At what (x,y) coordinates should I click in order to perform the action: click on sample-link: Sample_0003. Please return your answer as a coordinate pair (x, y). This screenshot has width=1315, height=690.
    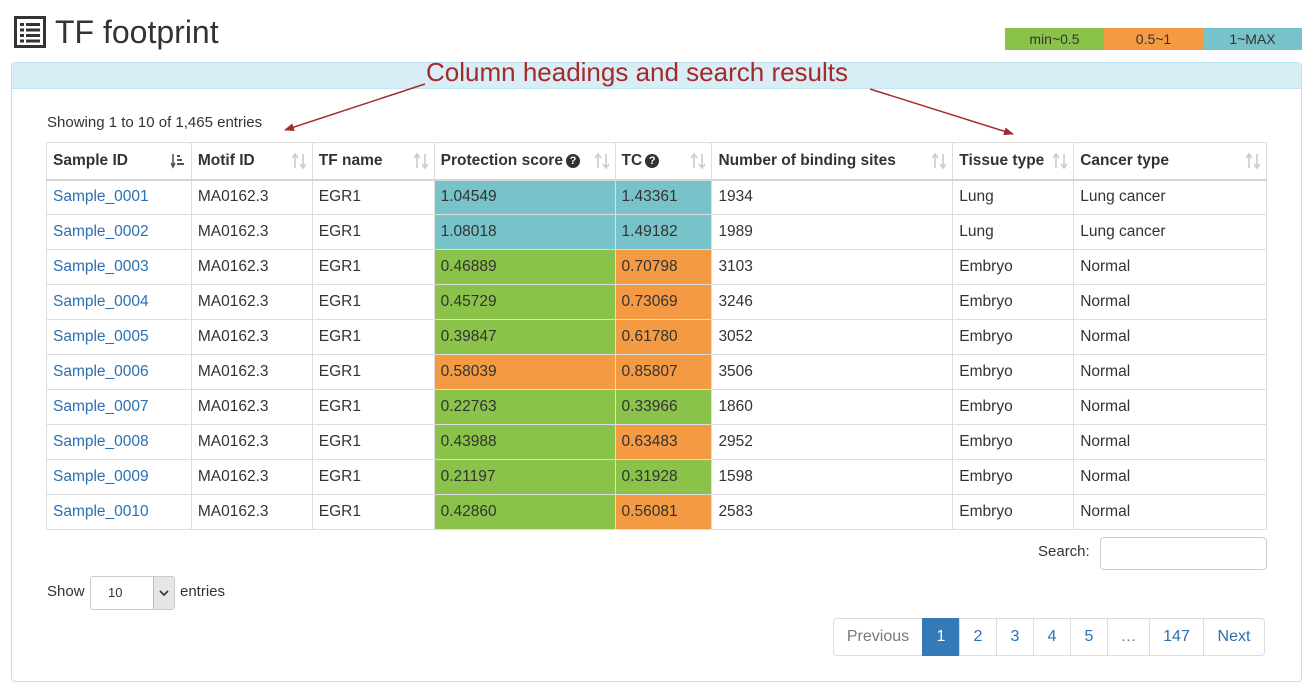
    Looking at the image, I should click on (101, 266).